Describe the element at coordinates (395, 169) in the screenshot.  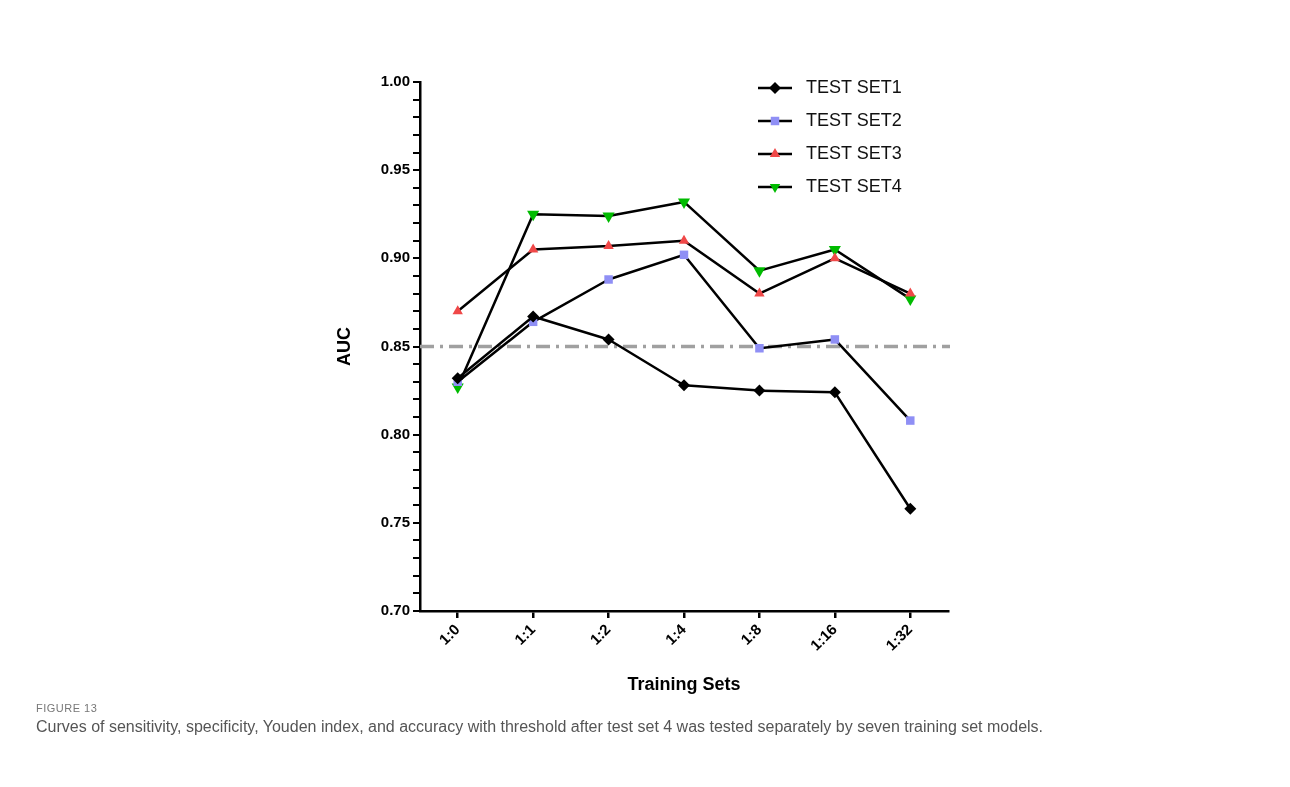
I see `y-tick-label: 0.95` at that location.